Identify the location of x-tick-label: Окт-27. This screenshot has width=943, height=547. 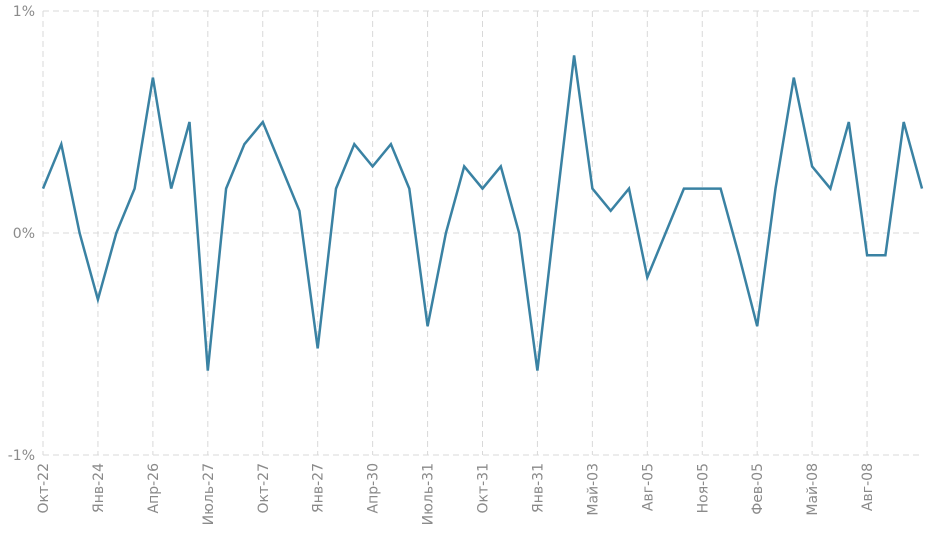
(264, 488).